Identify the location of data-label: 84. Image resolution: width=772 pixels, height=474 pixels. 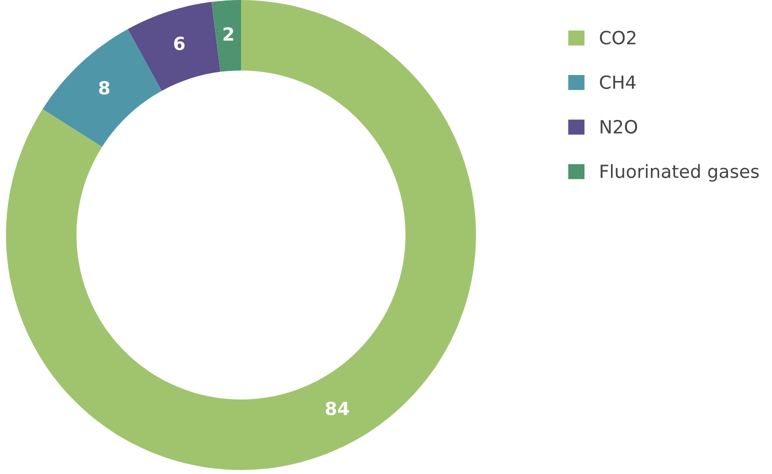
(337, 409).